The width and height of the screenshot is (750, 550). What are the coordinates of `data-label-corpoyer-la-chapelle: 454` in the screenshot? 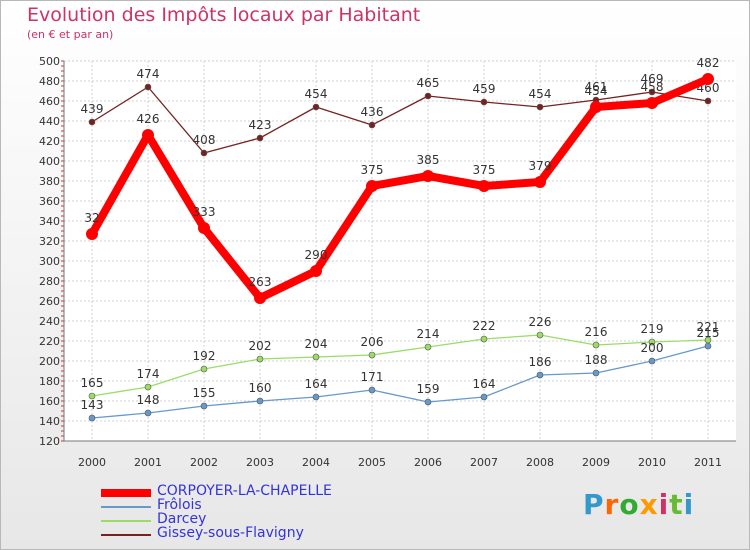 It's located at (596, 91).